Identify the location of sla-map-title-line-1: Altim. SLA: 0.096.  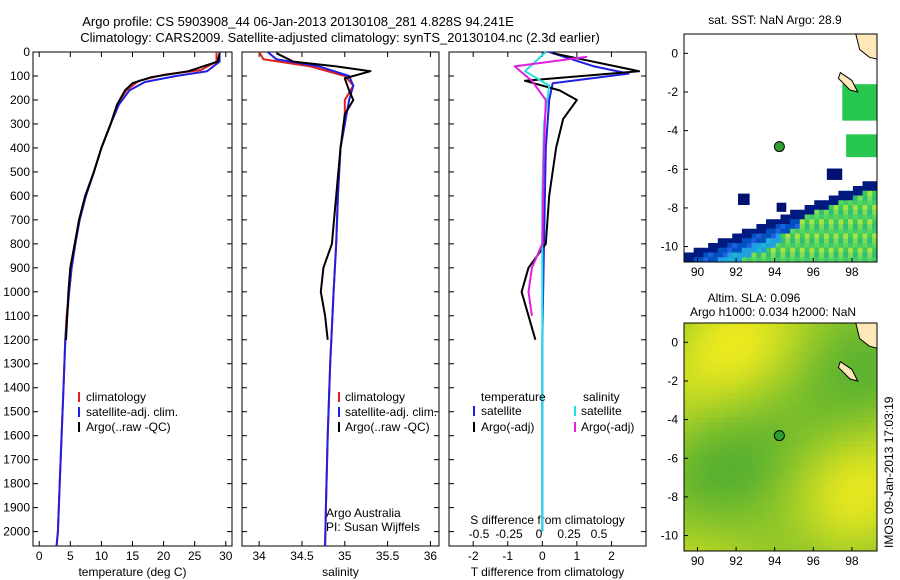
(754, 298).